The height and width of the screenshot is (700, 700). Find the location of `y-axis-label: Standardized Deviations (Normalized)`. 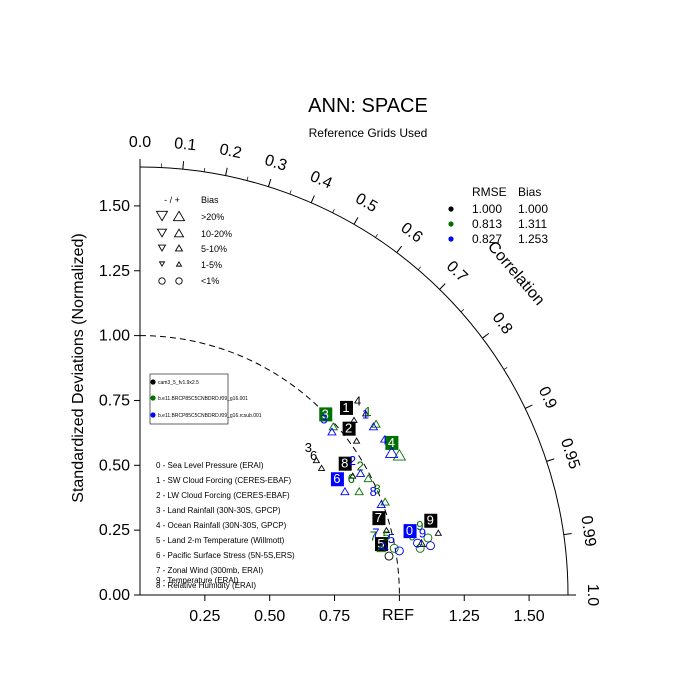

y-axis-label: Standardized Deviations (Normalized) is located at coordinates (78, 367).